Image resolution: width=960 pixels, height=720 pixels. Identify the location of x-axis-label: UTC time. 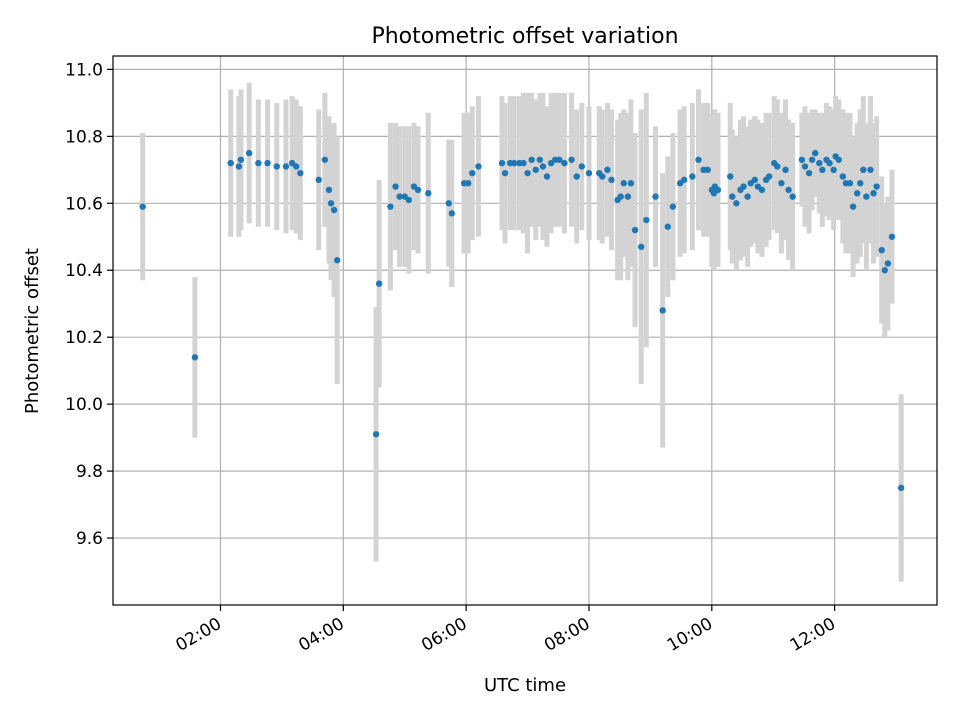
(525, 685).